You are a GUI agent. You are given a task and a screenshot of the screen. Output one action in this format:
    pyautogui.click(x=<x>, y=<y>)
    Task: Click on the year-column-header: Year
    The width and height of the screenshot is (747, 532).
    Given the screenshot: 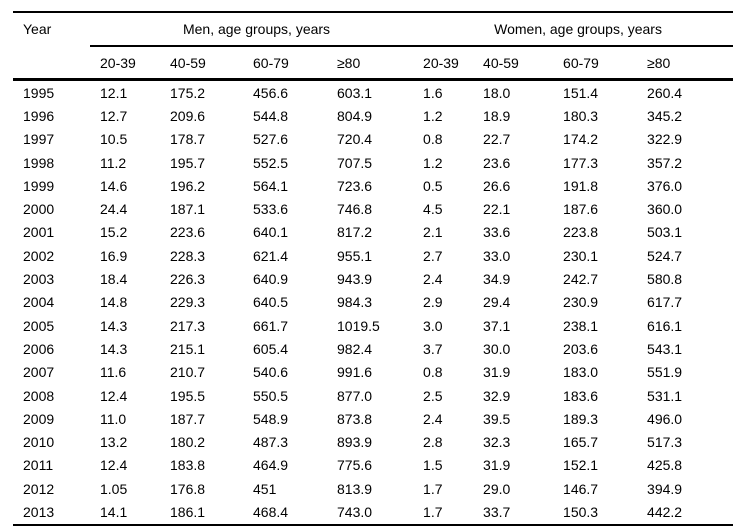 What is the action you would take?
    pyautogui.click(x=37, y=29)
    